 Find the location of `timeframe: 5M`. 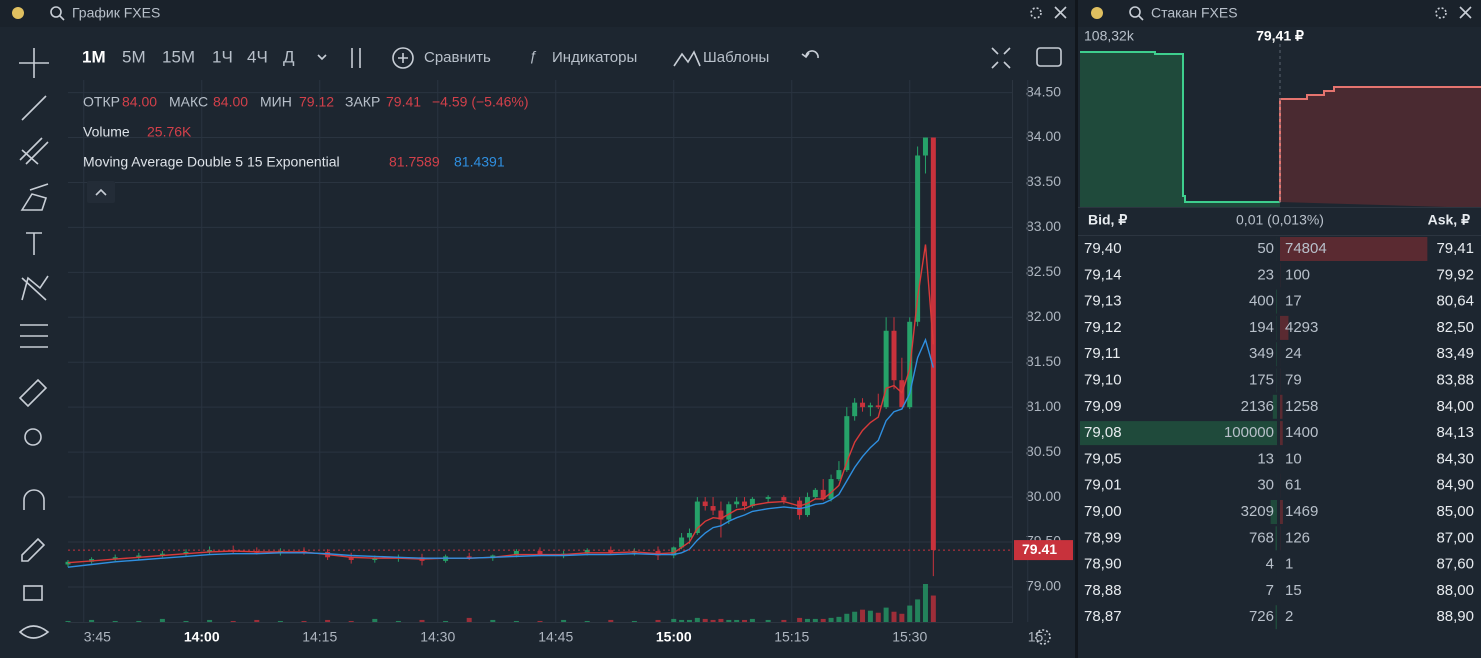

timeframe: 5M is located at coordinates (134, 56).